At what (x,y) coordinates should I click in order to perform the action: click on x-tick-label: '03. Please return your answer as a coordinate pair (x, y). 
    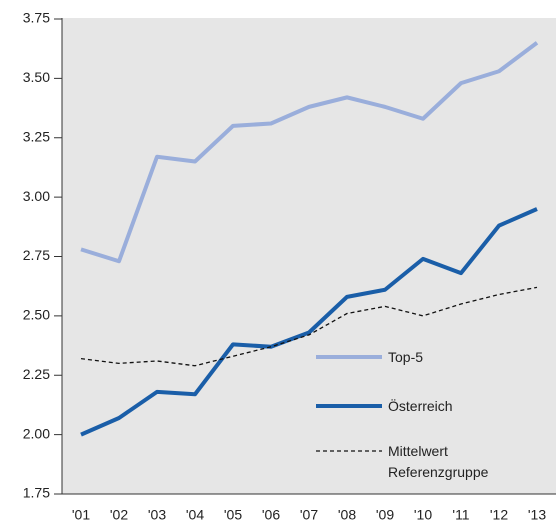
    Looking at the image, I should click on (157, 515).